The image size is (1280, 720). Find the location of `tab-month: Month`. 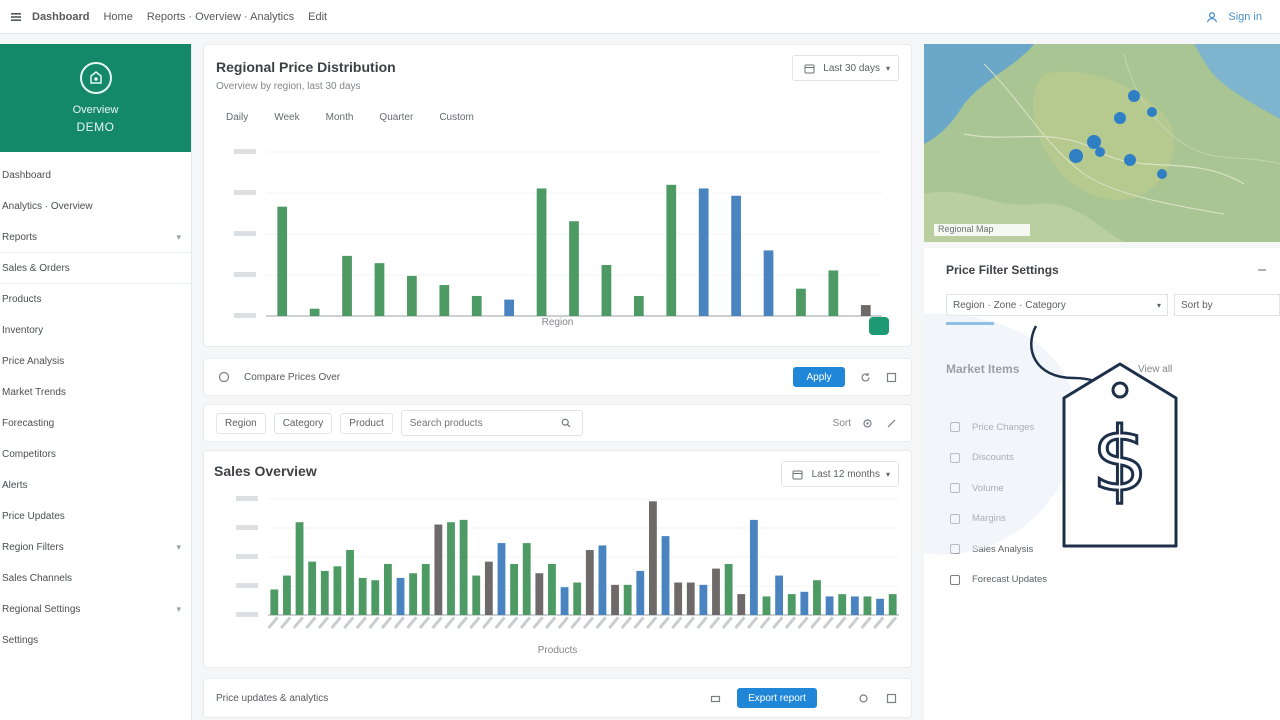

tab-month: Month is located at coordinates (339, 117).